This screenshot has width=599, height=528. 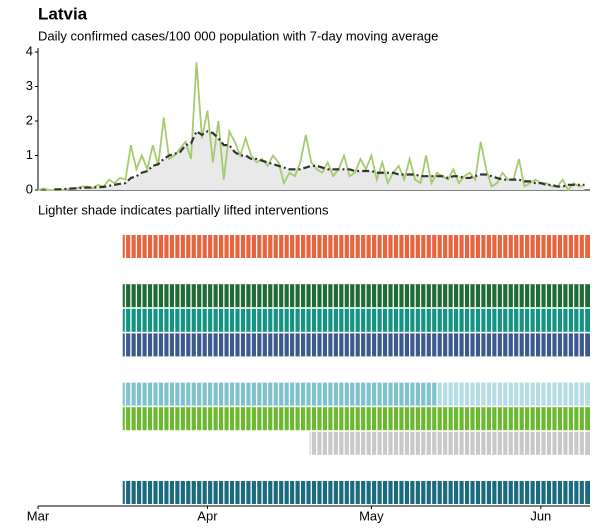 I want to click on y-tick-label: 2, so click(x=29, y=119).